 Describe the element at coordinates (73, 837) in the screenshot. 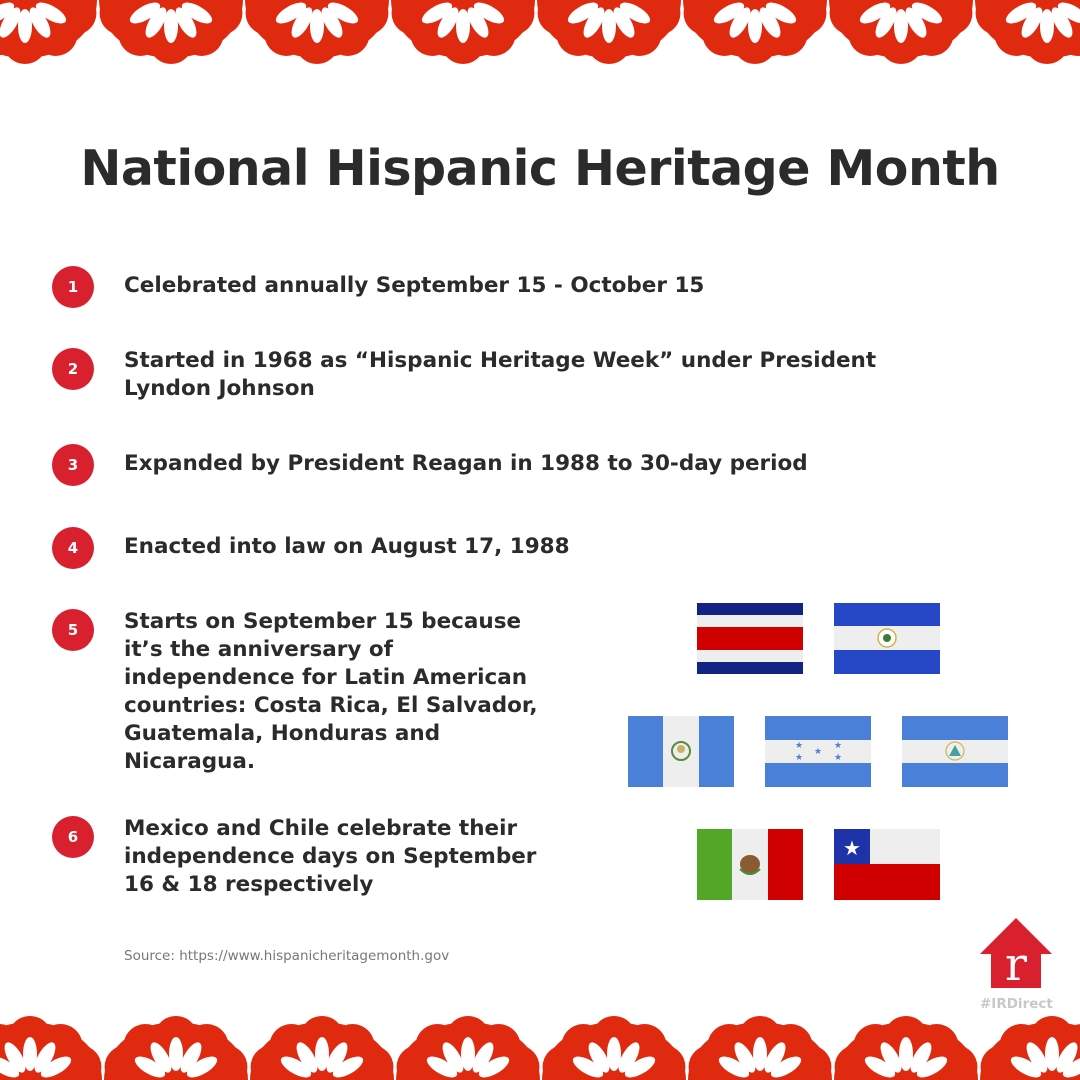

I see `number-badge: 6` at that location.